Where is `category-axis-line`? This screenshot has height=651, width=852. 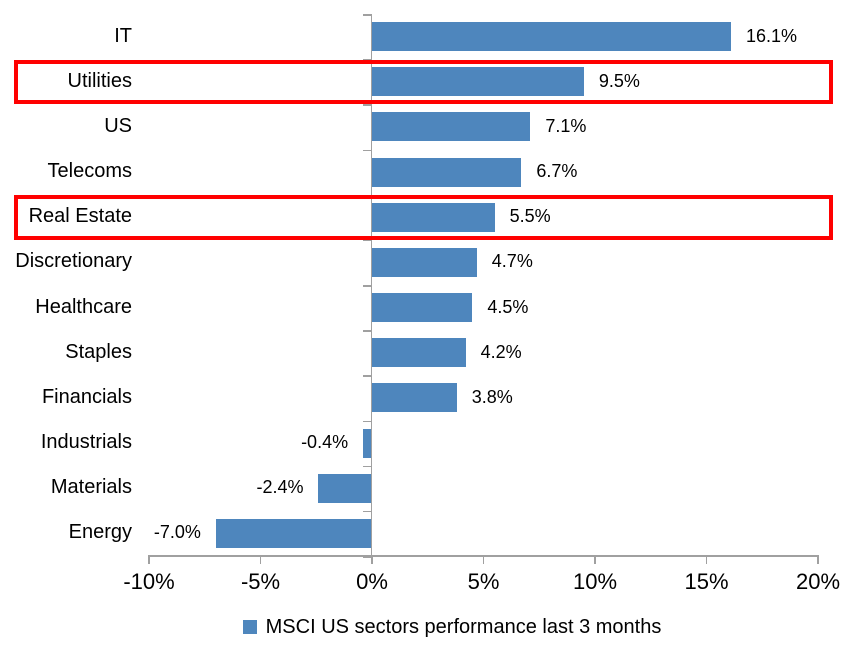 category-axis-line is located at coordinates (371, 284).